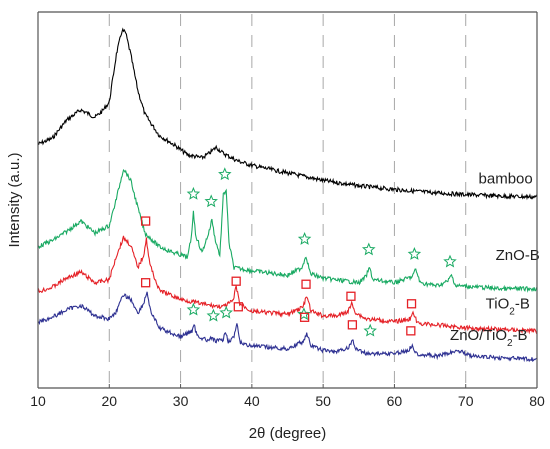  Describe the element at coordinates (288, 433) in the screenshot. I see `x-axis-label: 2θ (degree)` at that location.